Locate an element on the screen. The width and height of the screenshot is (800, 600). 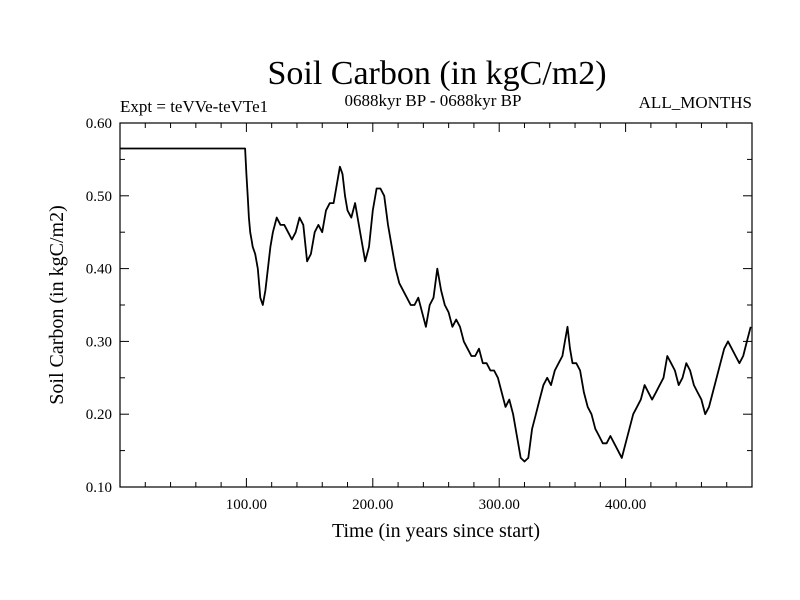
y-tick-label: 0.60 is located at coordinates (99, 124).